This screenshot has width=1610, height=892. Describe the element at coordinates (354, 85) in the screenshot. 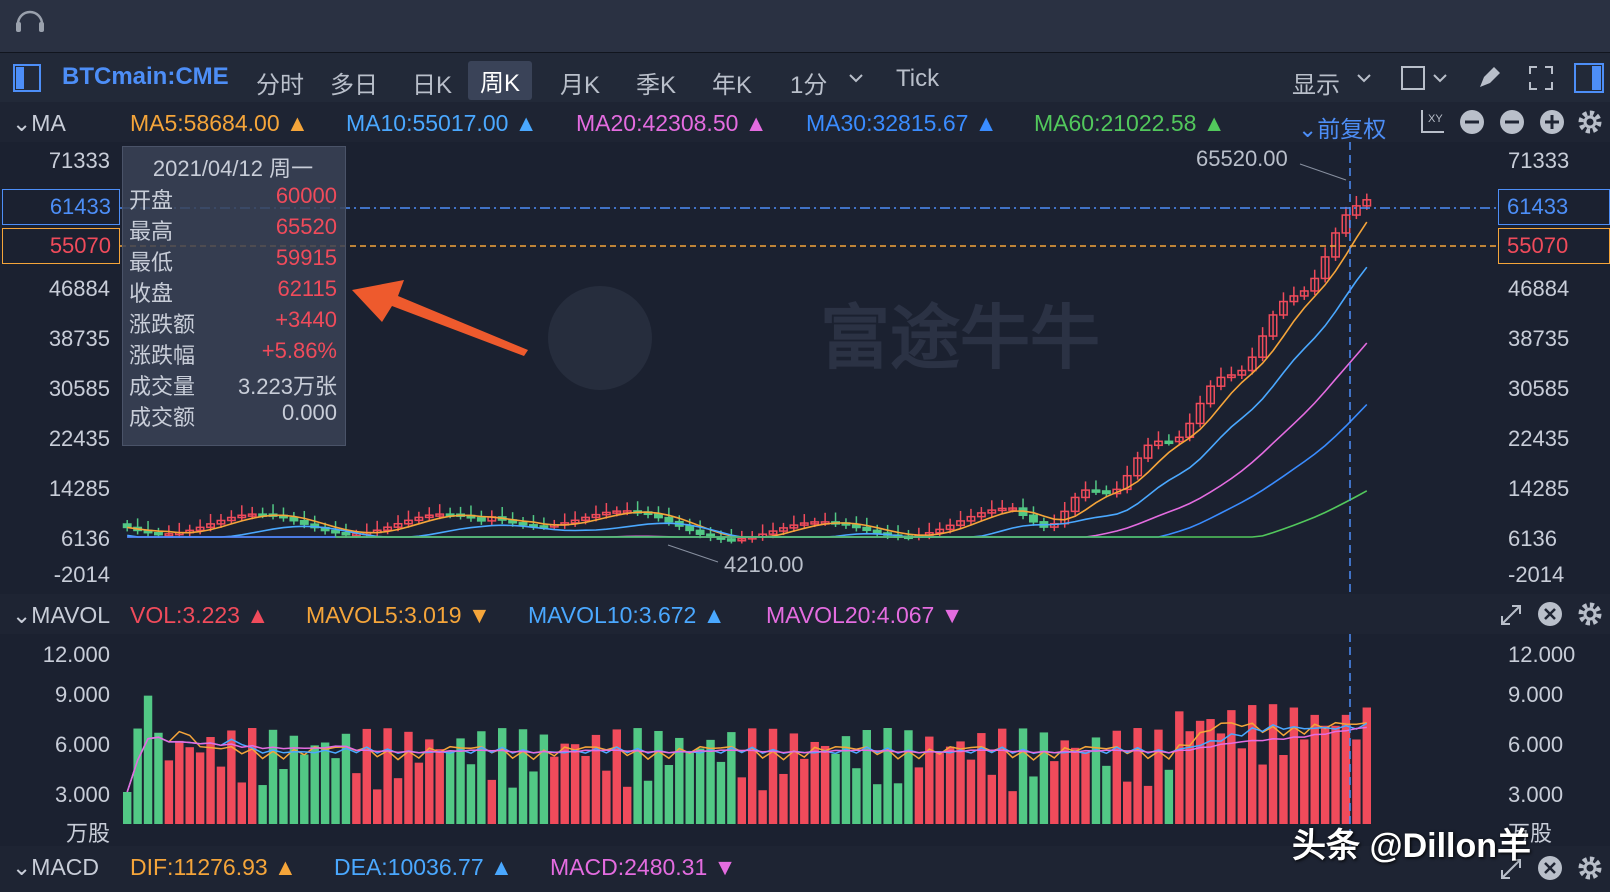

I see `tab-multiday: 多日` at that location.